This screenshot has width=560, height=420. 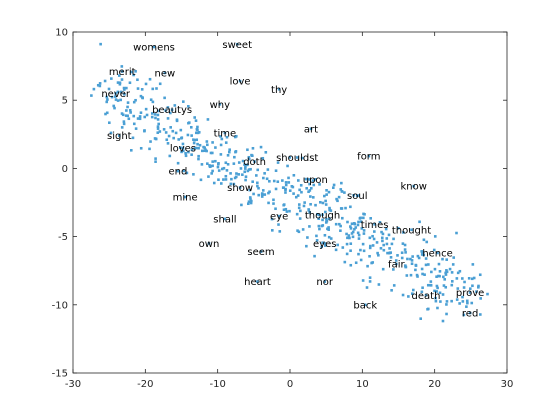 I want to click on word-label: loves, so click(x=183, y=148).